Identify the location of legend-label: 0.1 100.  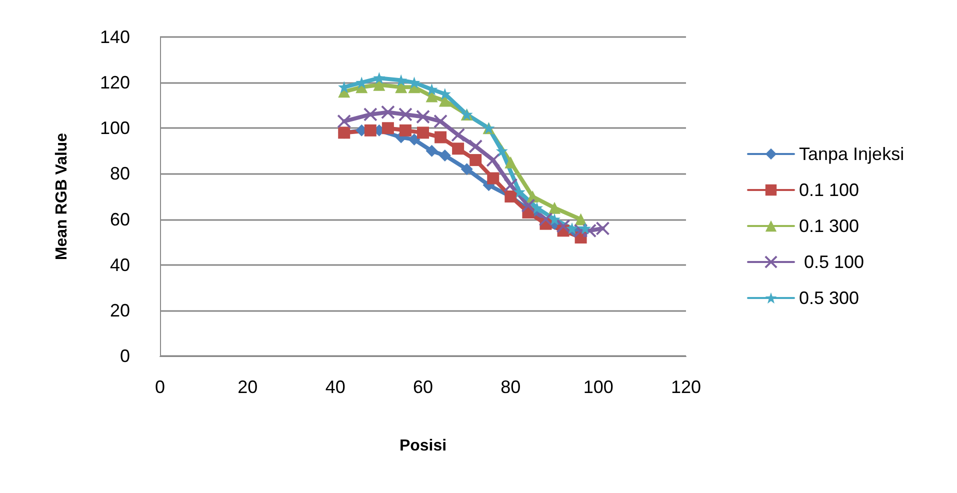
(829, 190).